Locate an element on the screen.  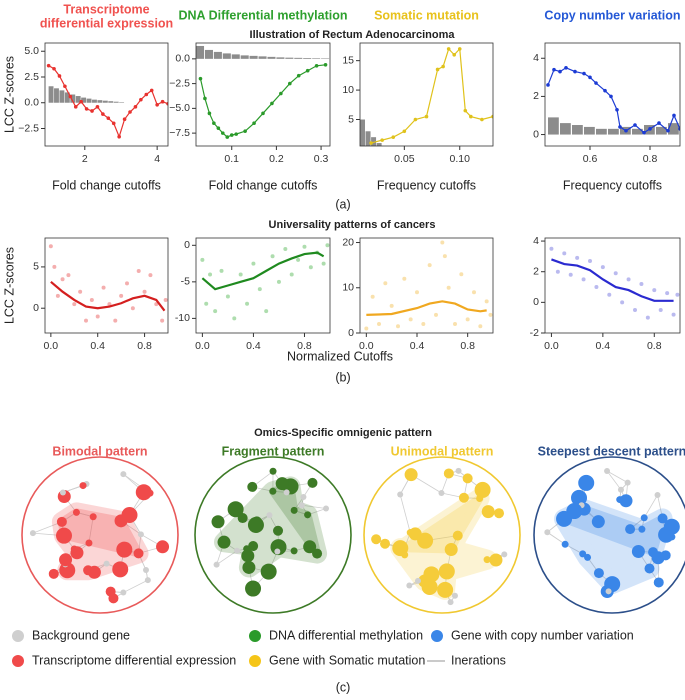
y-tick-label: −5.0 is located at coordinates (179, 108).